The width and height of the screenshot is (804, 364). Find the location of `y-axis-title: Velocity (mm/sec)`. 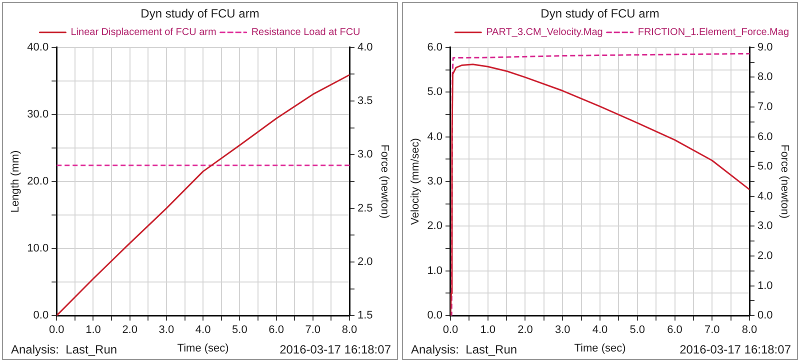

y-axis-title: Velocity (mm/sec) is located at coordinates (416, 181).